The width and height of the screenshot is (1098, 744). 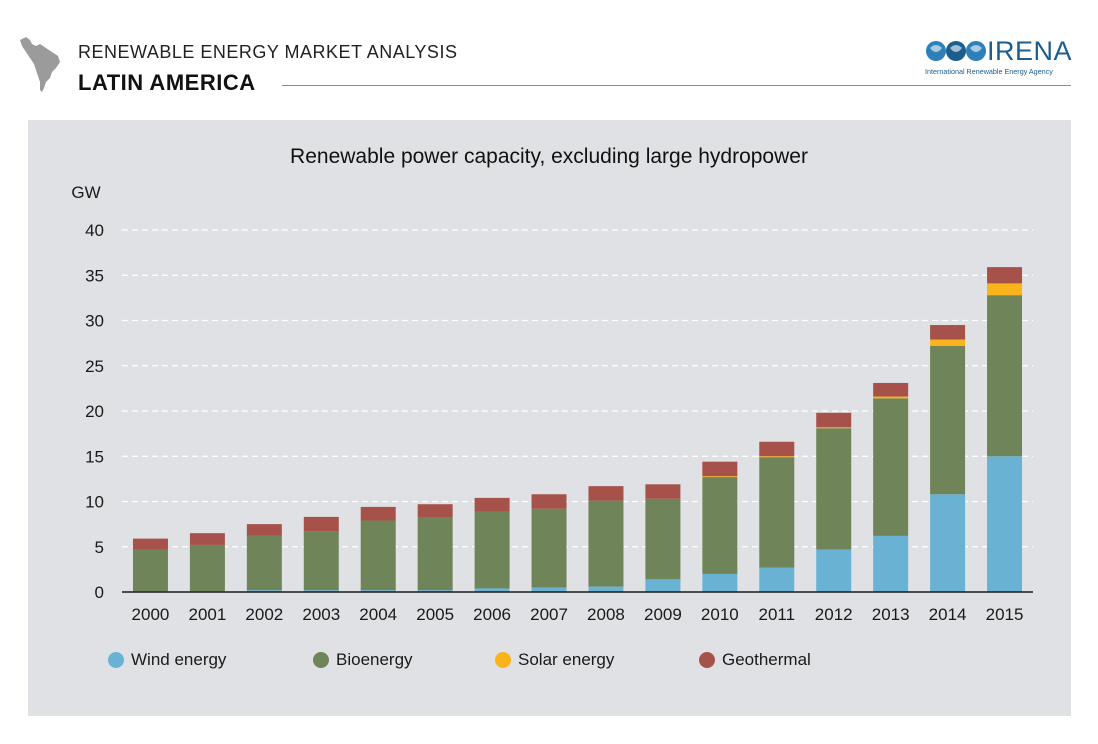 What do you see at coordinates (777, 579) in the screenshot?
I see `bar-wind-energy-2011` at bounding box center [777, 579].